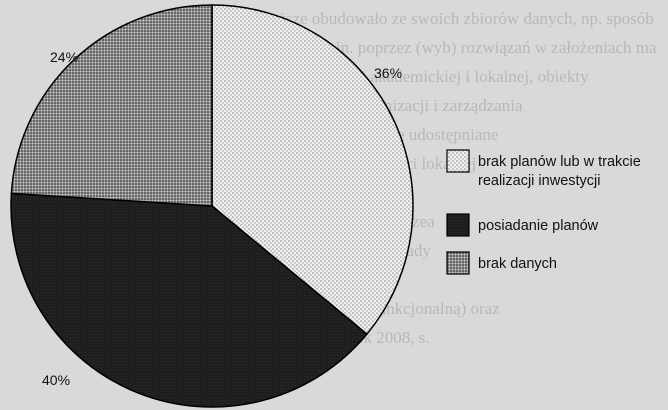  What do you see at coordinates (539, 181) in the screenshot?
I see `legend-label: realizacji inwestycji` at bounding box center [539, 181].